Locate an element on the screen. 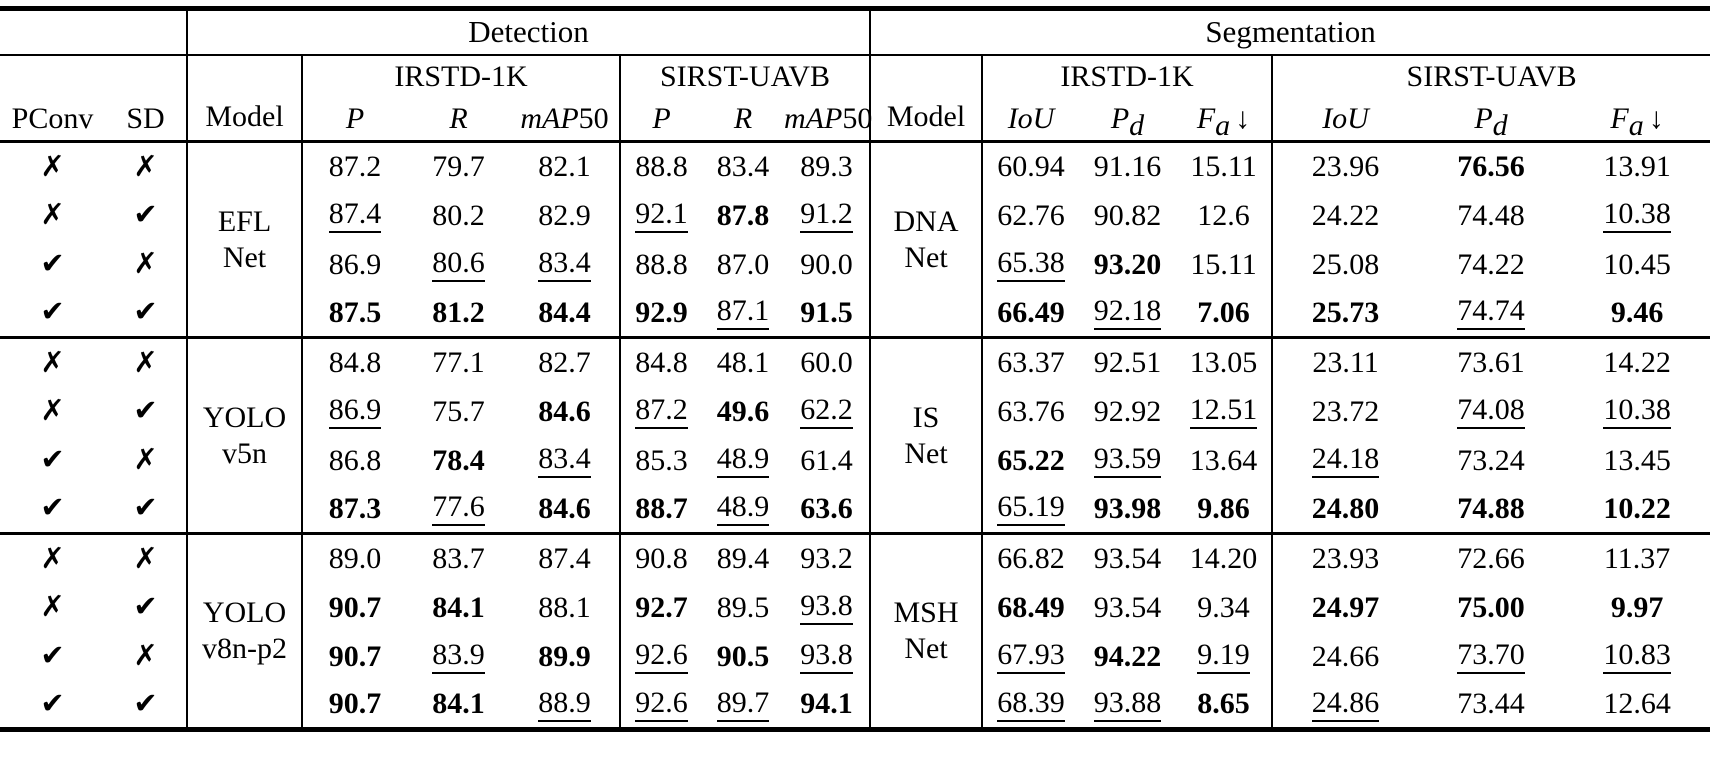 Image resolution: width=1710 pixels, height=765 pixels. metric-value-cell: 68.39 is located at coordinates (1030, 705).